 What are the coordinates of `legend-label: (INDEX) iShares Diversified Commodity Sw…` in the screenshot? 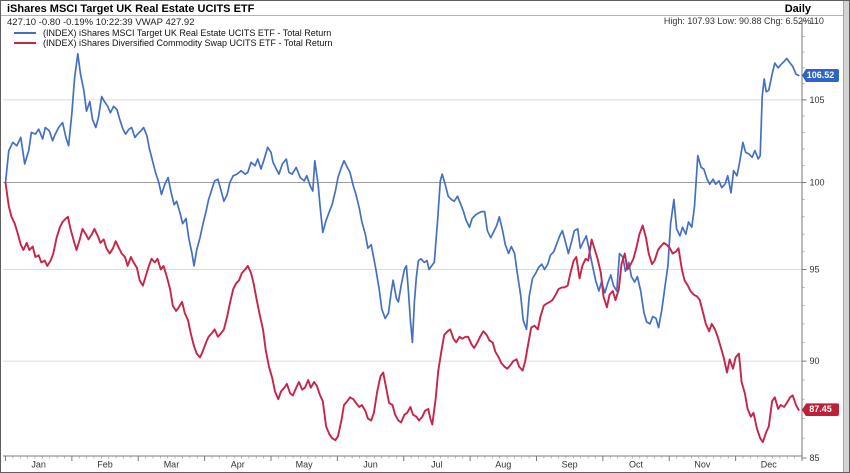 It's located at (188, 43).